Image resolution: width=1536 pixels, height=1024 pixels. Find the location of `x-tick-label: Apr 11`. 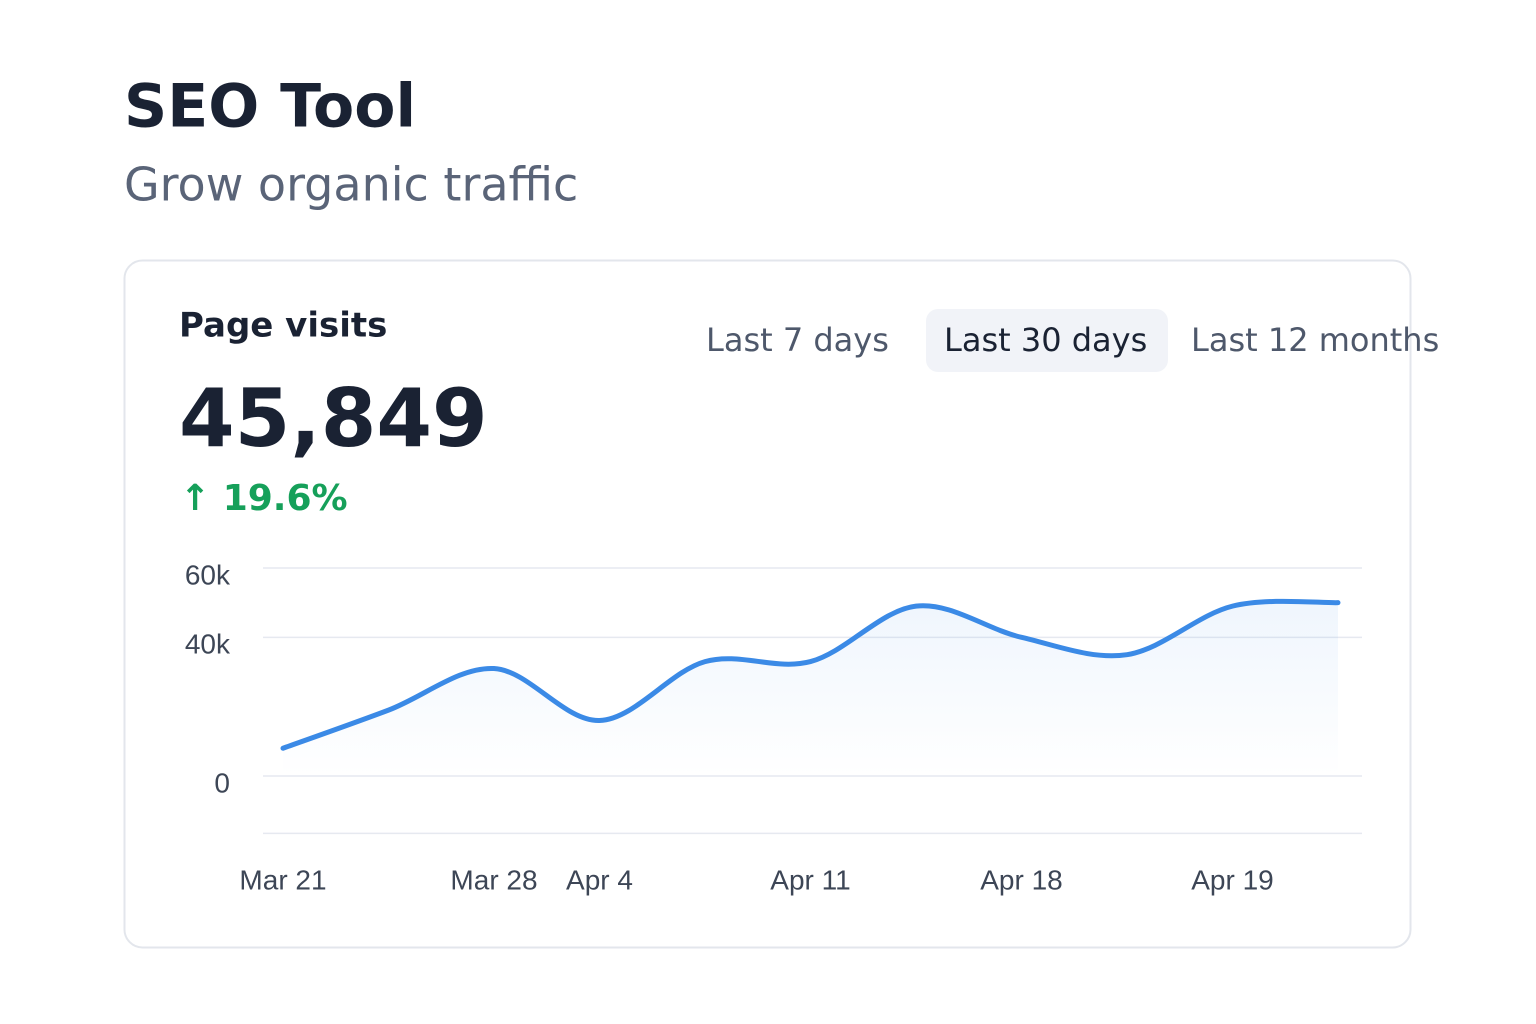

x-tick-label: Apr 11 is located at coordinates (810, 879).